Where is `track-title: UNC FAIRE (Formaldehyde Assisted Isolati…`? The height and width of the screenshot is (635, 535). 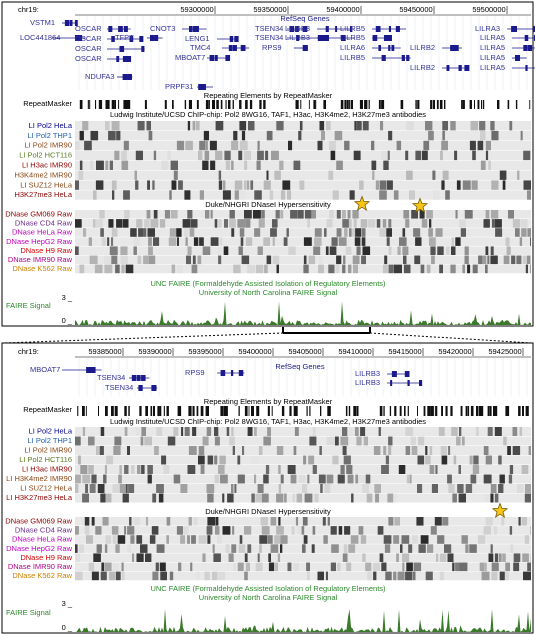 track-title: UNC FAIRE (Formaldehyde Assisted Isolati… is located at coordinates (268, 588).